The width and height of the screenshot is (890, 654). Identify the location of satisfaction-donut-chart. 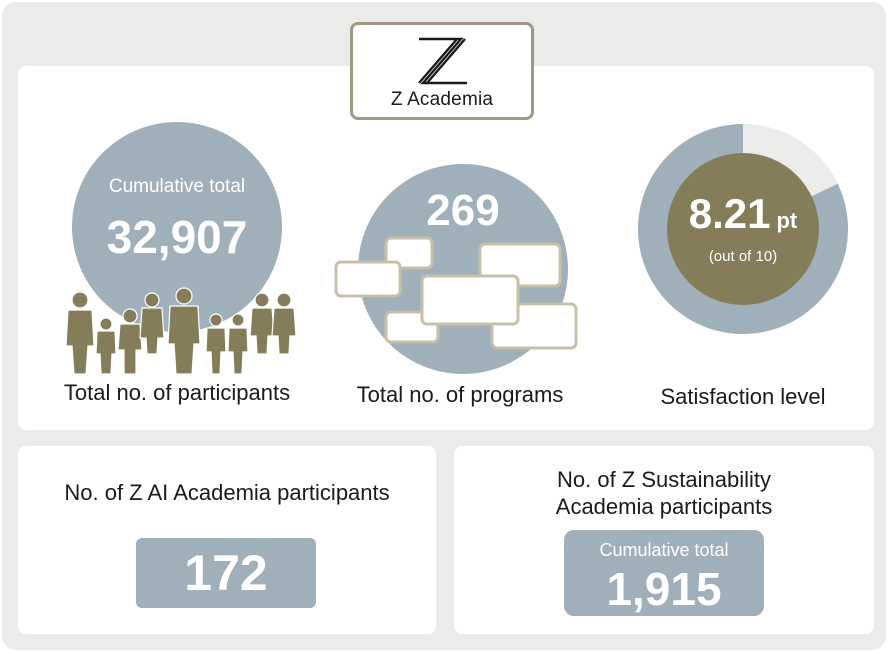
(742, 229).